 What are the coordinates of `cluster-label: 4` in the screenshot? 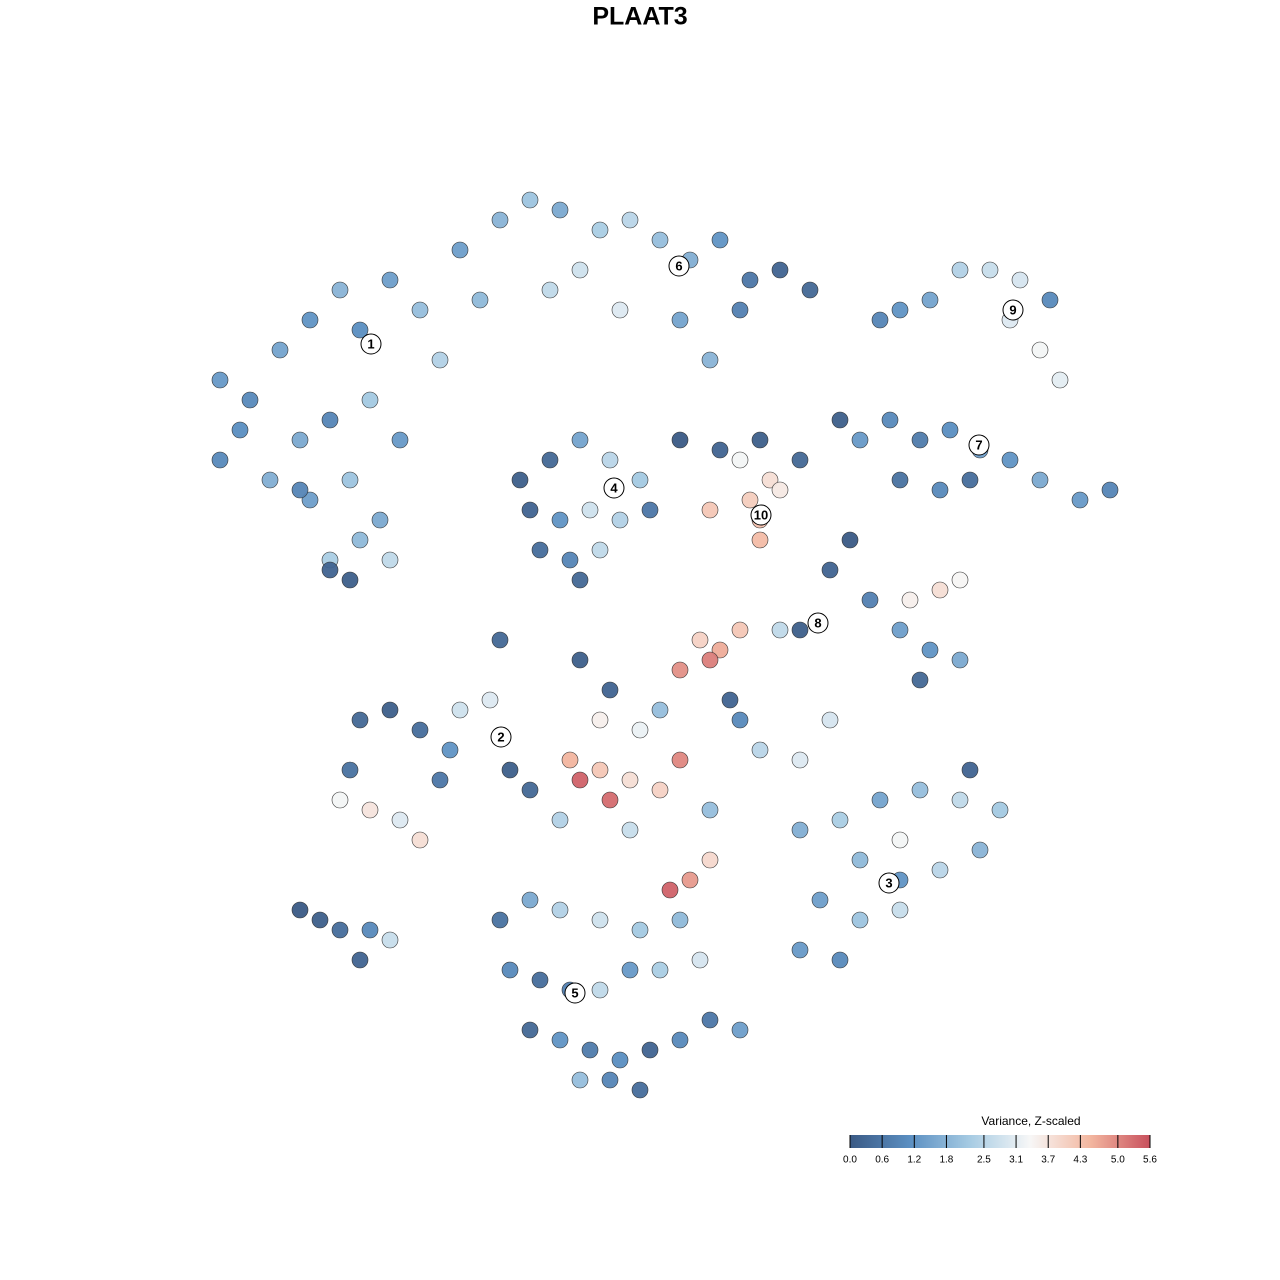 It's located at (614, 487).